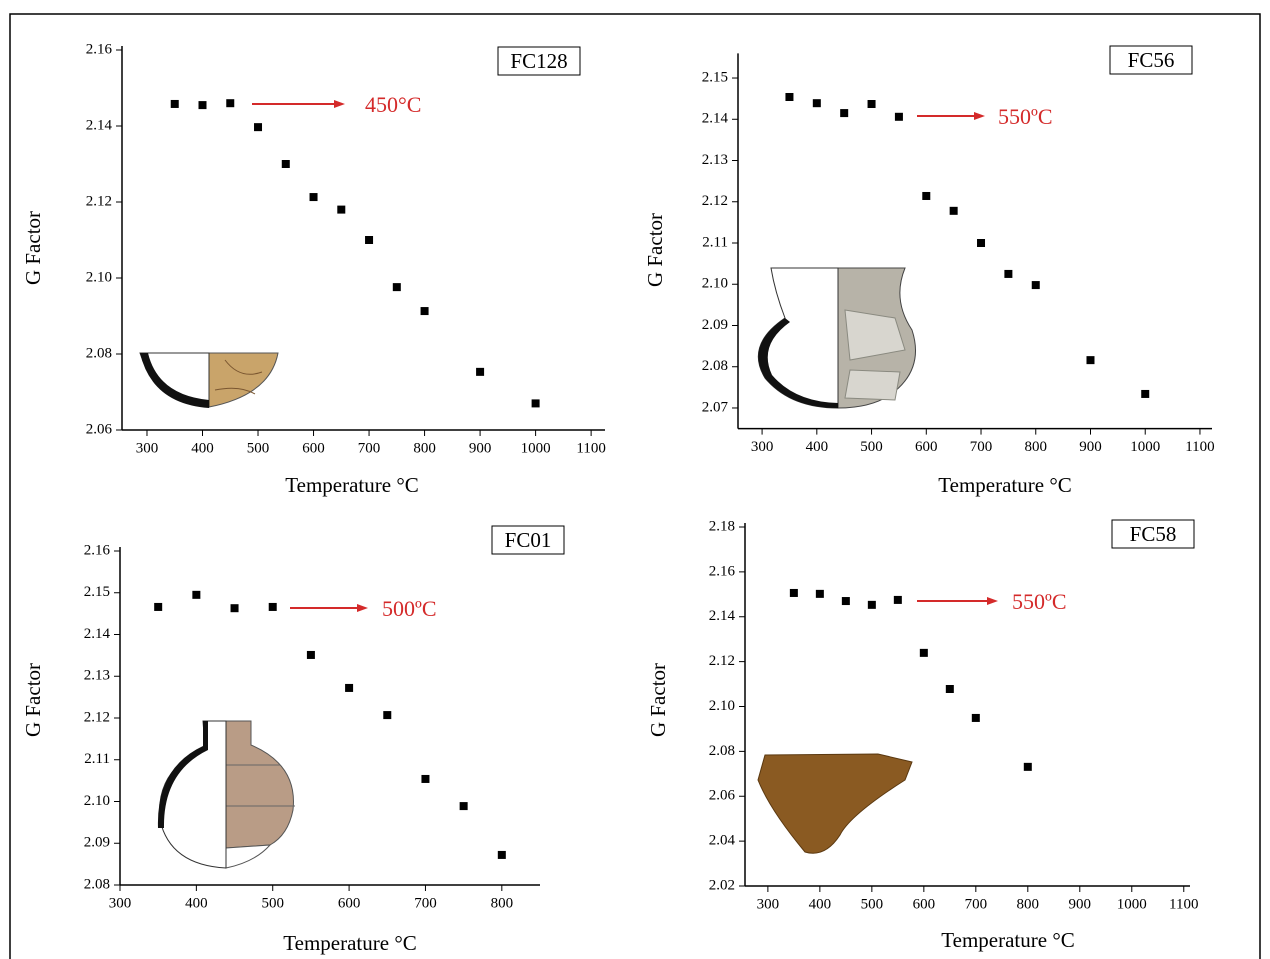  What do you see at coordinates (258, 448) in the screenshot?
I see `x-tick-label: 500` at bounding box center [258, 448].